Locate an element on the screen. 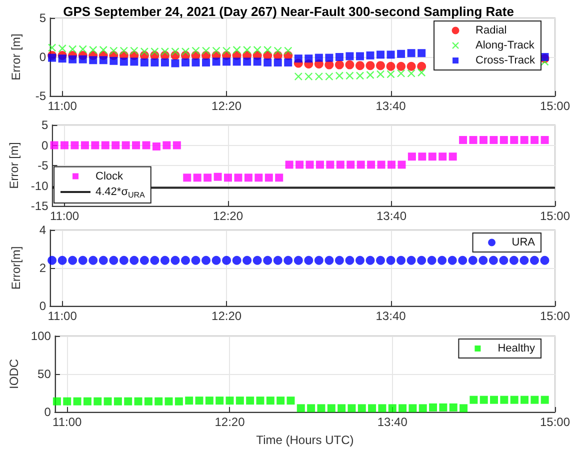  y-tick-label: 4 is located at coordinates (42, 230).